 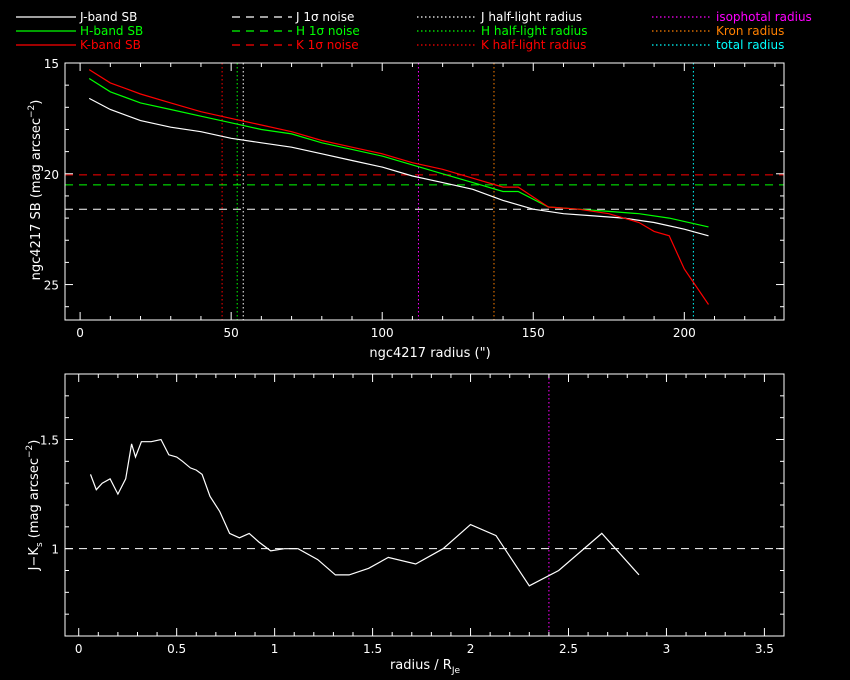 I want to click on legend-label-k-1-noise: K 1σ noise, so click(x=327, y=45).